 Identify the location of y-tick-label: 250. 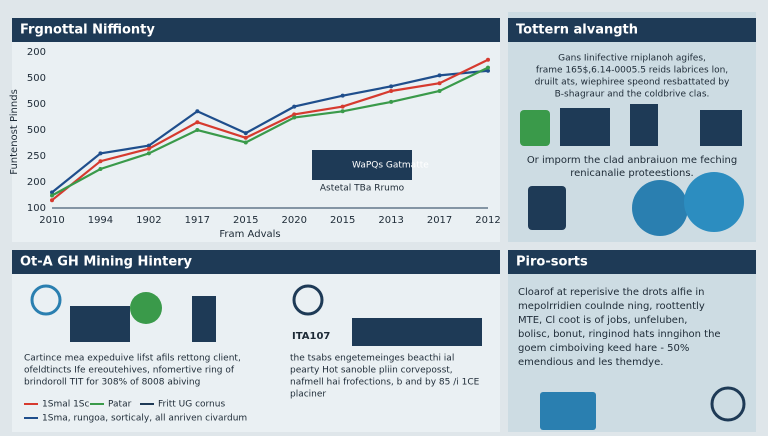
(36, 156).